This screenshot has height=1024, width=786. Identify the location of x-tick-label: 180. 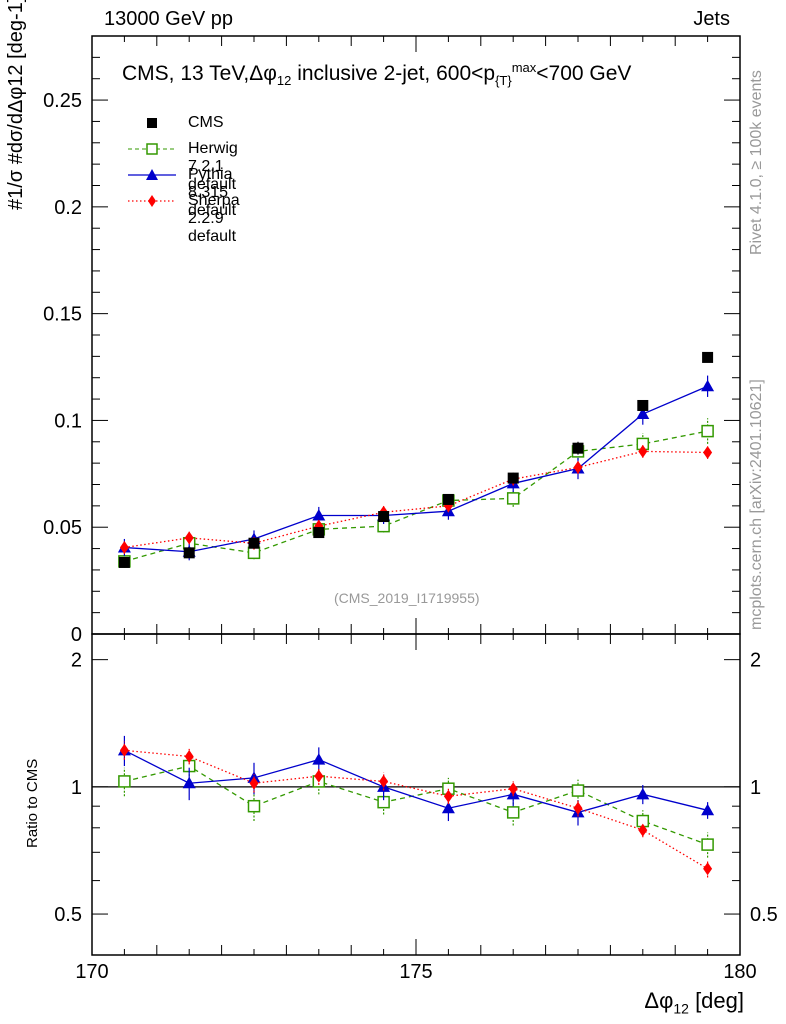
(739, 972).